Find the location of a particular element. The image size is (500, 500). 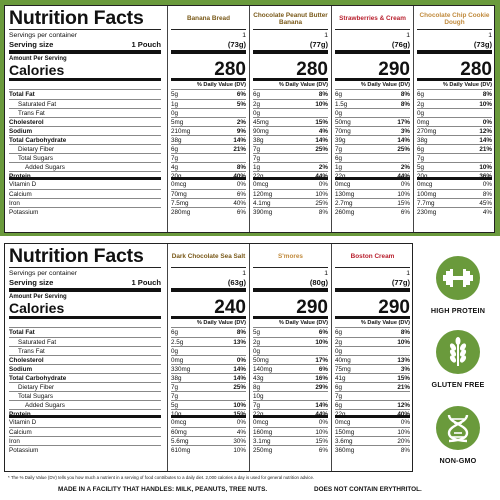

nutrient-amount: 160mg is located at coordinates (263, 432).